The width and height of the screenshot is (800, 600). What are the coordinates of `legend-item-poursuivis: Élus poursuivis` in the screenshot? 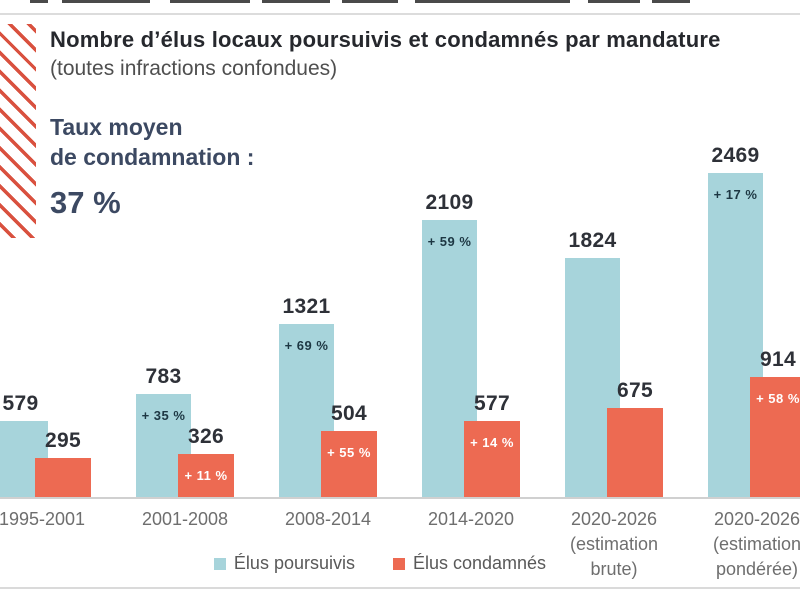 It's located at (284, 563).